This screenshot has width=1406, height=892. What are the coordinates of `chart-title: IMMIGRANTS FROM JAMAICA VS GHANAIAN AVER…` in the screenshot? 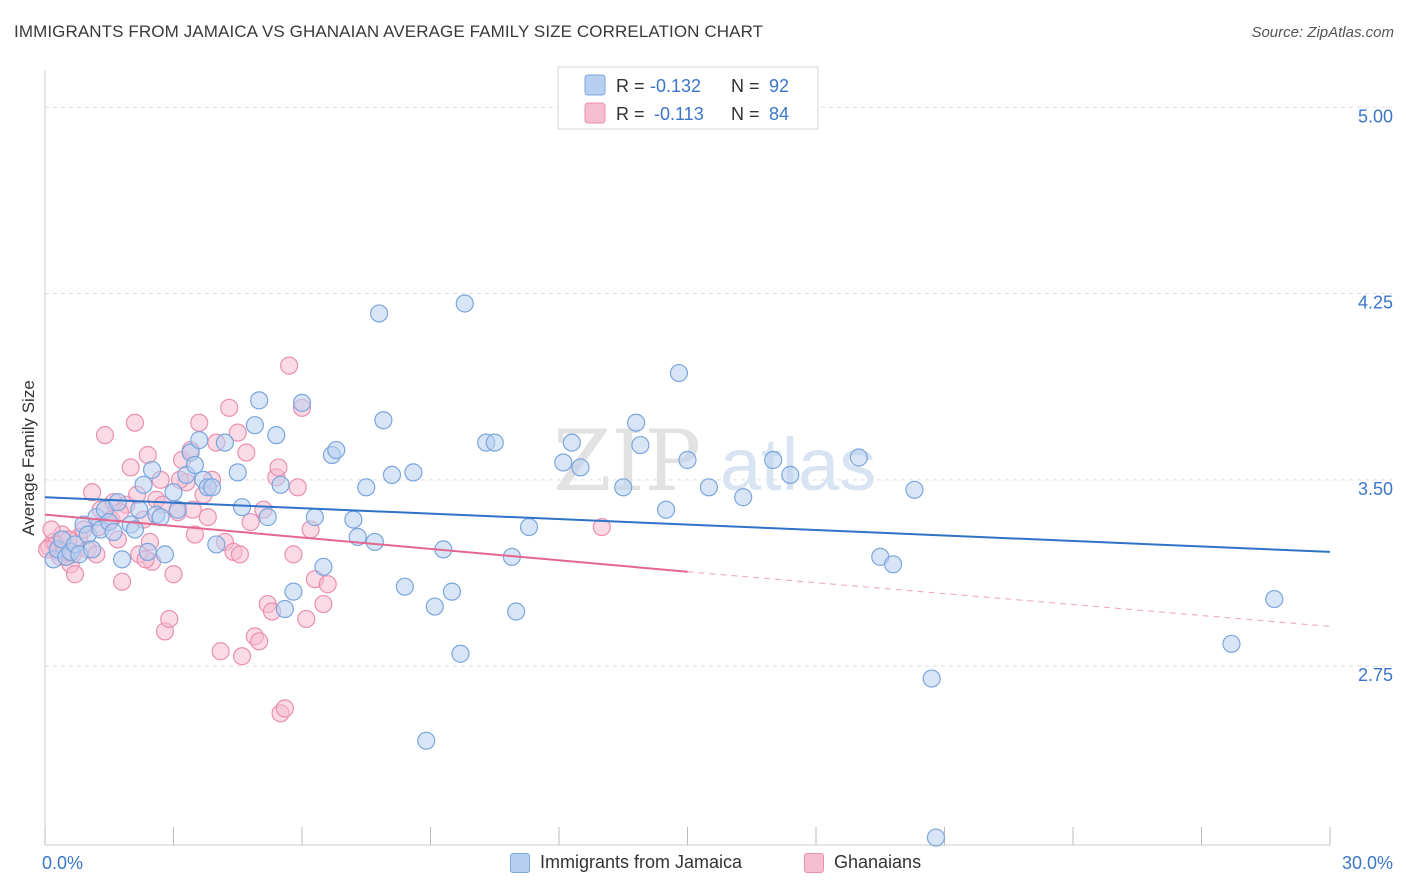 It's located at (389, 31).